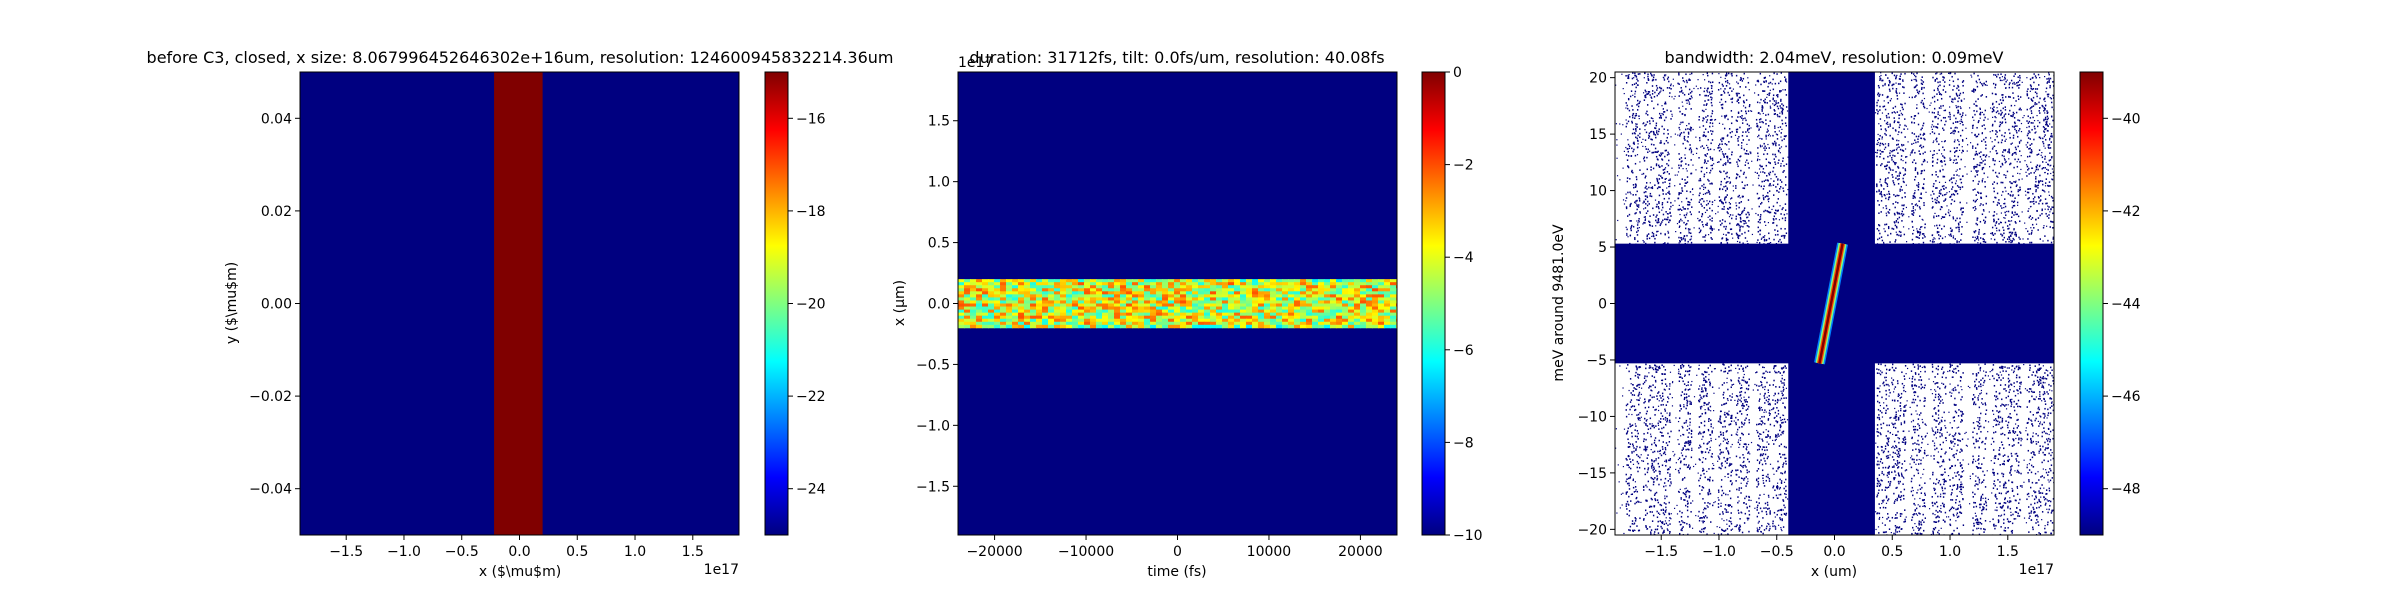 This screenshot has height=600, width=2400. I want to click on panel-3-x-ticks: −1.5 −1.0 −0.5 0.0 0.5 1.0 1.5, so click(1831, 547).